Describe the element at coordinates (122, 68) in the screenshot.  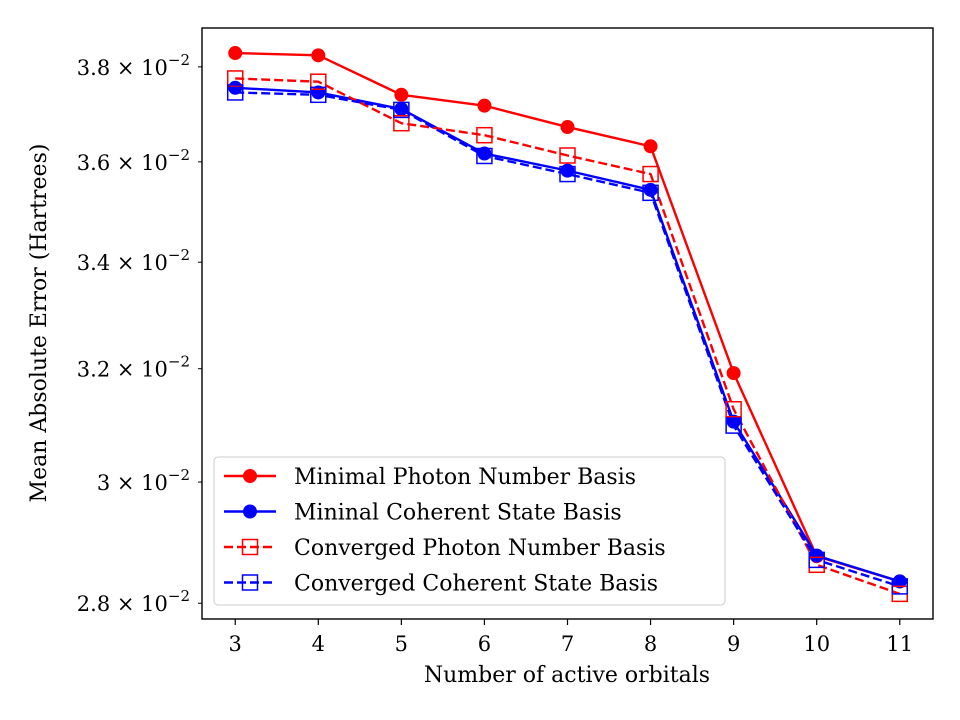
I see `y-tick-mantissa: 3.8 × 10` at that location.